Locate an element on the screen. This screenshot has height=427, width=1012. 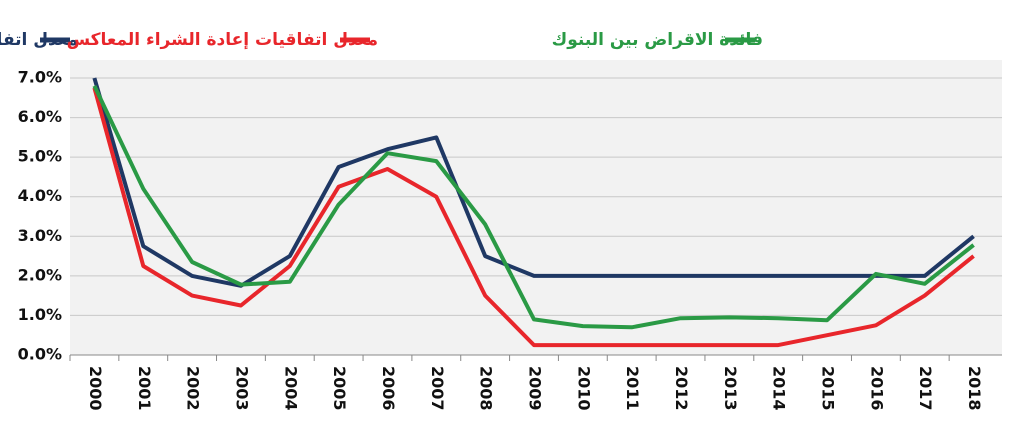
y-tick-label: 5.0% is located at coordinates (40, 156).